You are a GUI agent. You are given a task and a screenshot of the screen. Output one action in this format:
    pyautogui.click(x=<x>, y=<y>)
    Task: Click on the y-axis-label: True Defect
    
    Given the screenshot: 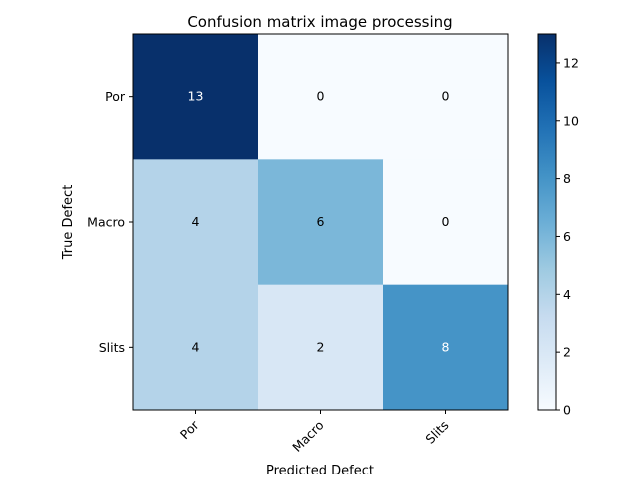 What is the action you would take?
    pyautogui.click(x=68, y=223)
    